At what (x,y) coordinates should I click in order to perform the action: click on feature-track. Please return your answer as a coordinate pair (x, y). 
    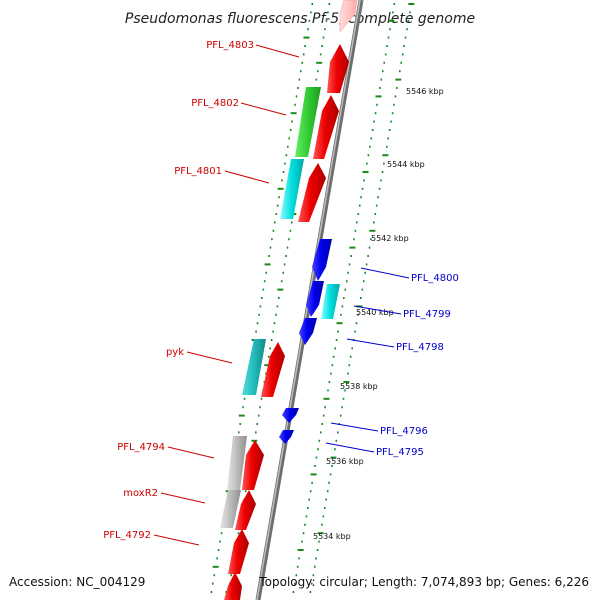
    Looking at the image, I should click on (280, 307).